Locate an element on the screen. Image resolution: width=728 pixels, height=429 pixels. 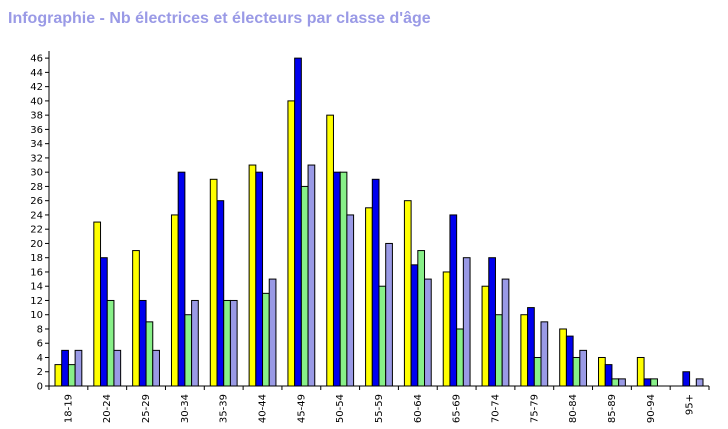
y-tick-label: 46 is located at coordinates (36, 59).